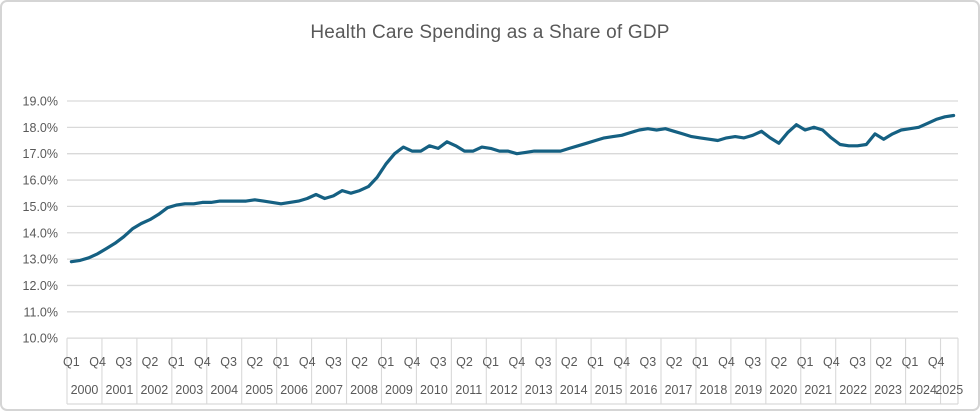 This screenshot has width=980, height=411. Describe the element at coordinates (120, 390) in the screenshot. I see `x-axis-year-label: 2001` at that location.